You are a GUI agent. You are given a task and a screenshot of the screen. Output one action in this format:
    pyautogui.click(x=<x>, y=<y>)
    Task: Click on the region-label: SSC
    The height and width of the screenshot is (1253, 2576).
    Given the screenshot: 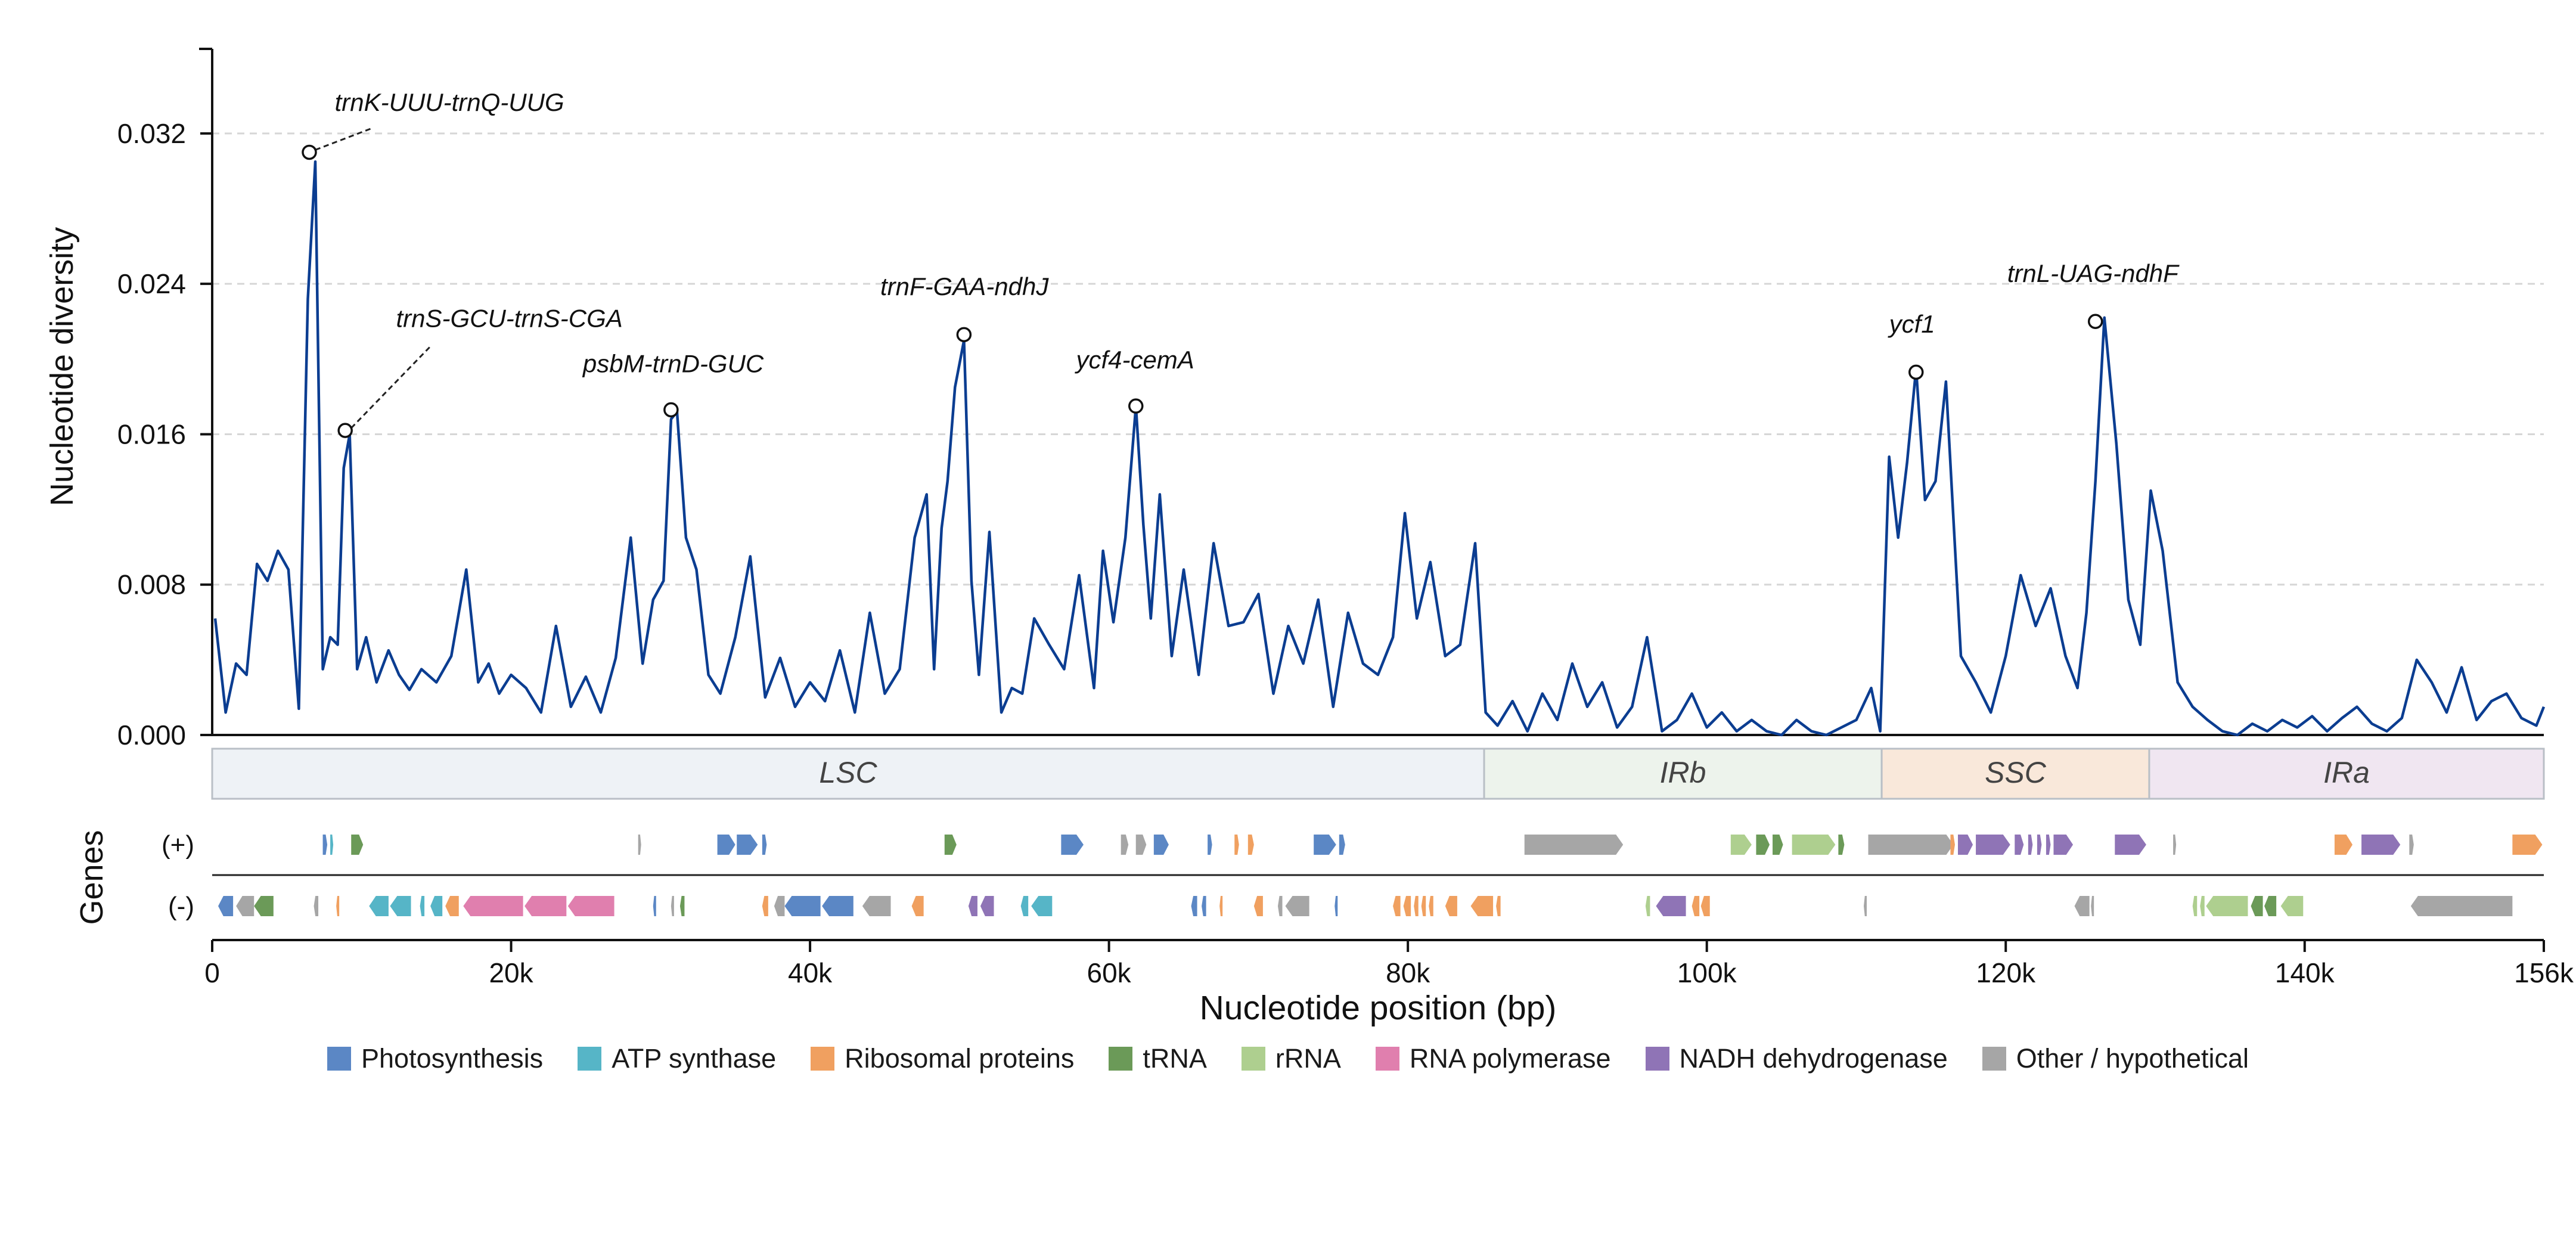 What is the action you would take?
    pyautogui.click(x=2016, y=772)
    